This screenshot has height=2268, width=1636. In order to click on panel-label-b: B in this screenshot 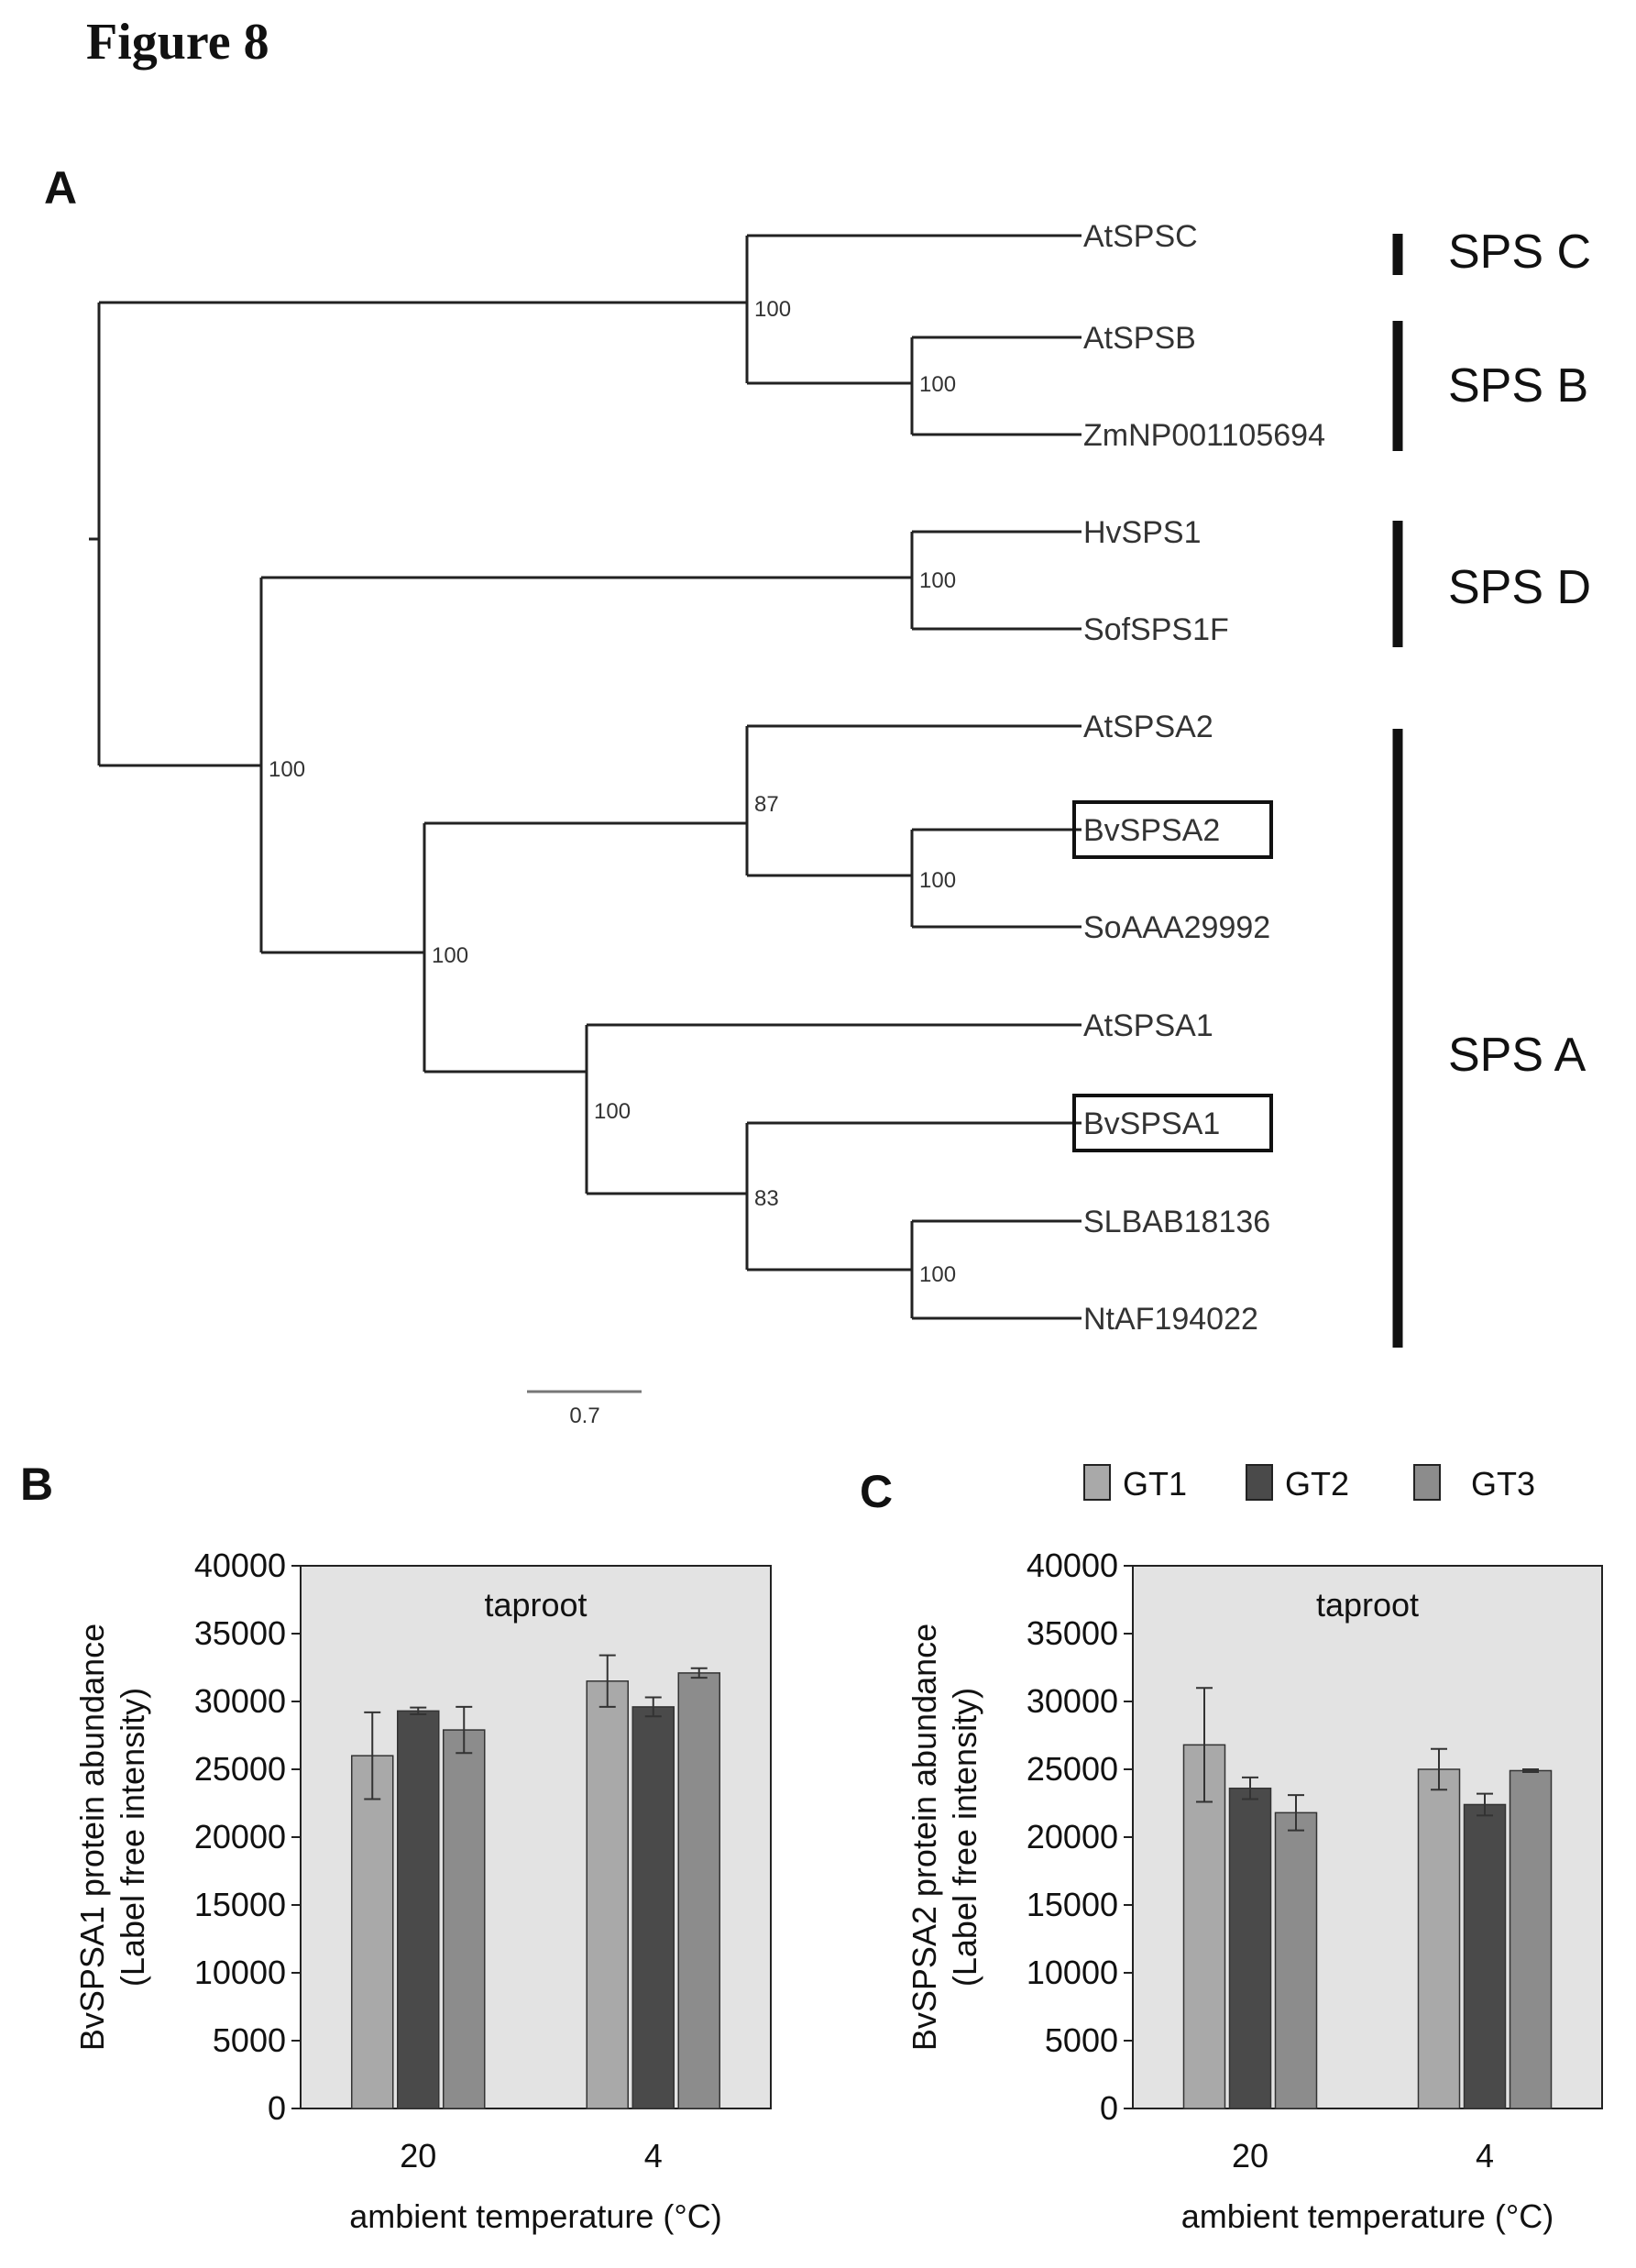, I will do `click(37, 1484)`.